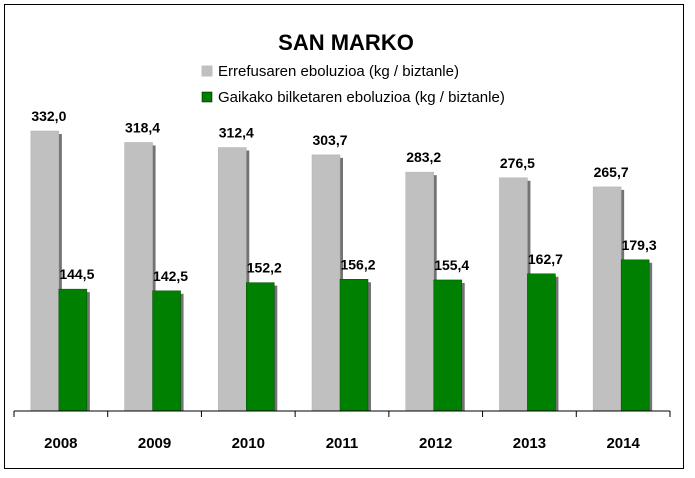 The image size is (695, 478). What do you see at coordinates (451, 265) in the screenshot?
I see `value-label-series-2-2012: 155,4` at bounding box center [451, 265].